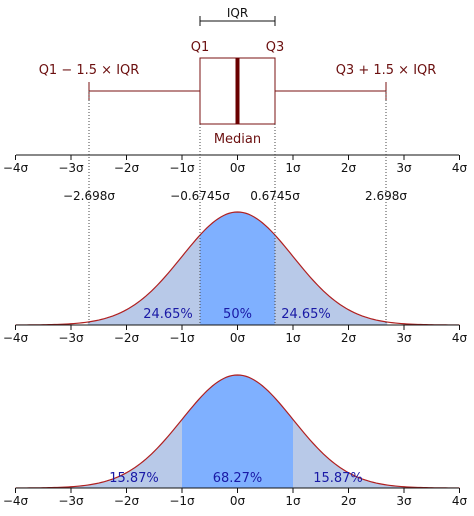  Describe the element at coordinates (386, 70) in the screenshot. I see `upper-whisker-label: Q3 + 1.5 × IQR` at that location.